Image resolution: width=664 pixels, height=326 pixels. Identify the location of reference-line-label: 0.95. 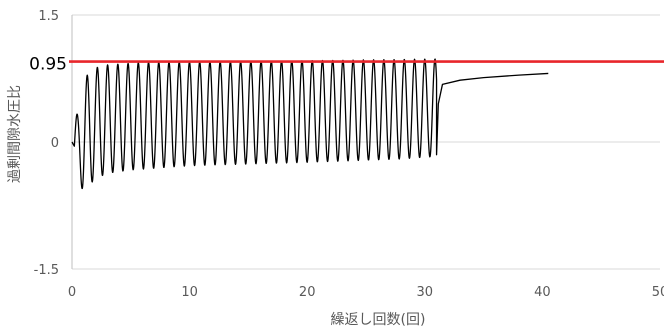
(48, 65).